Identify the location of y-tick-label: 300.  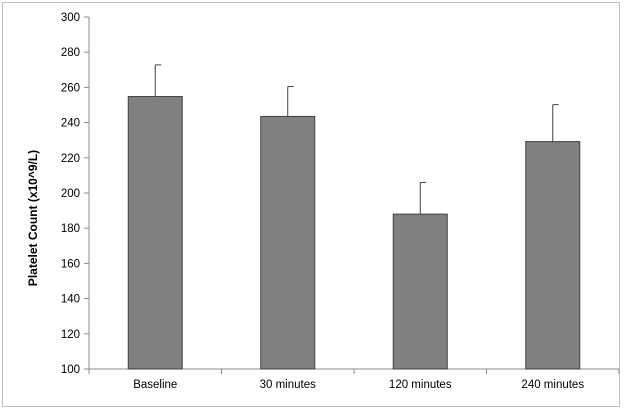
(70, 18).